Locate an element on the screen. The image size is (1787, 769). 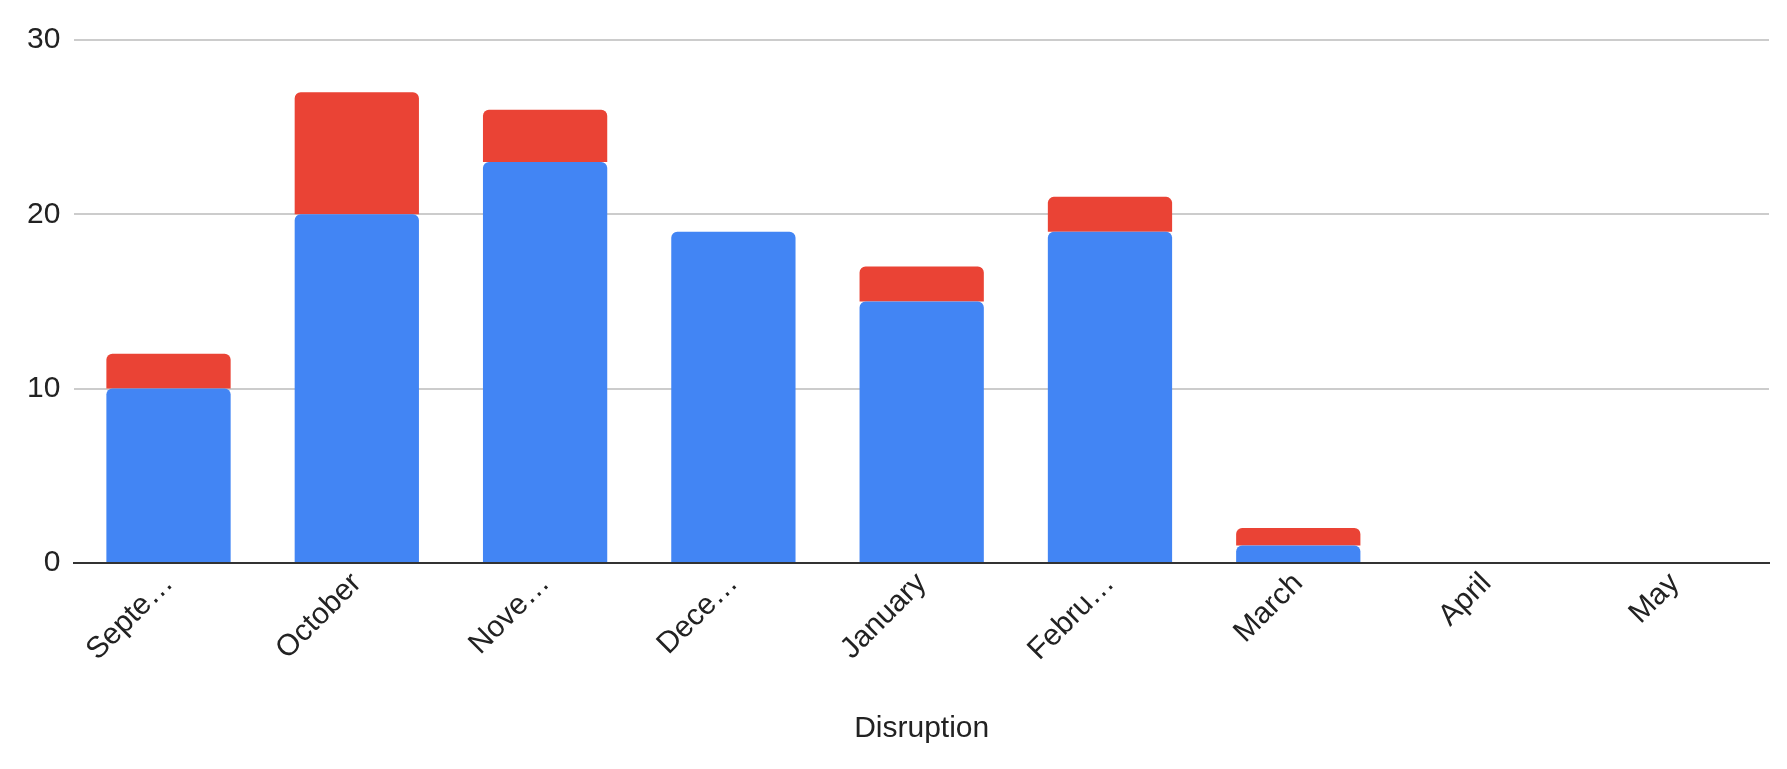
y-tick-label: 10 is located at coordinates (43, 386).